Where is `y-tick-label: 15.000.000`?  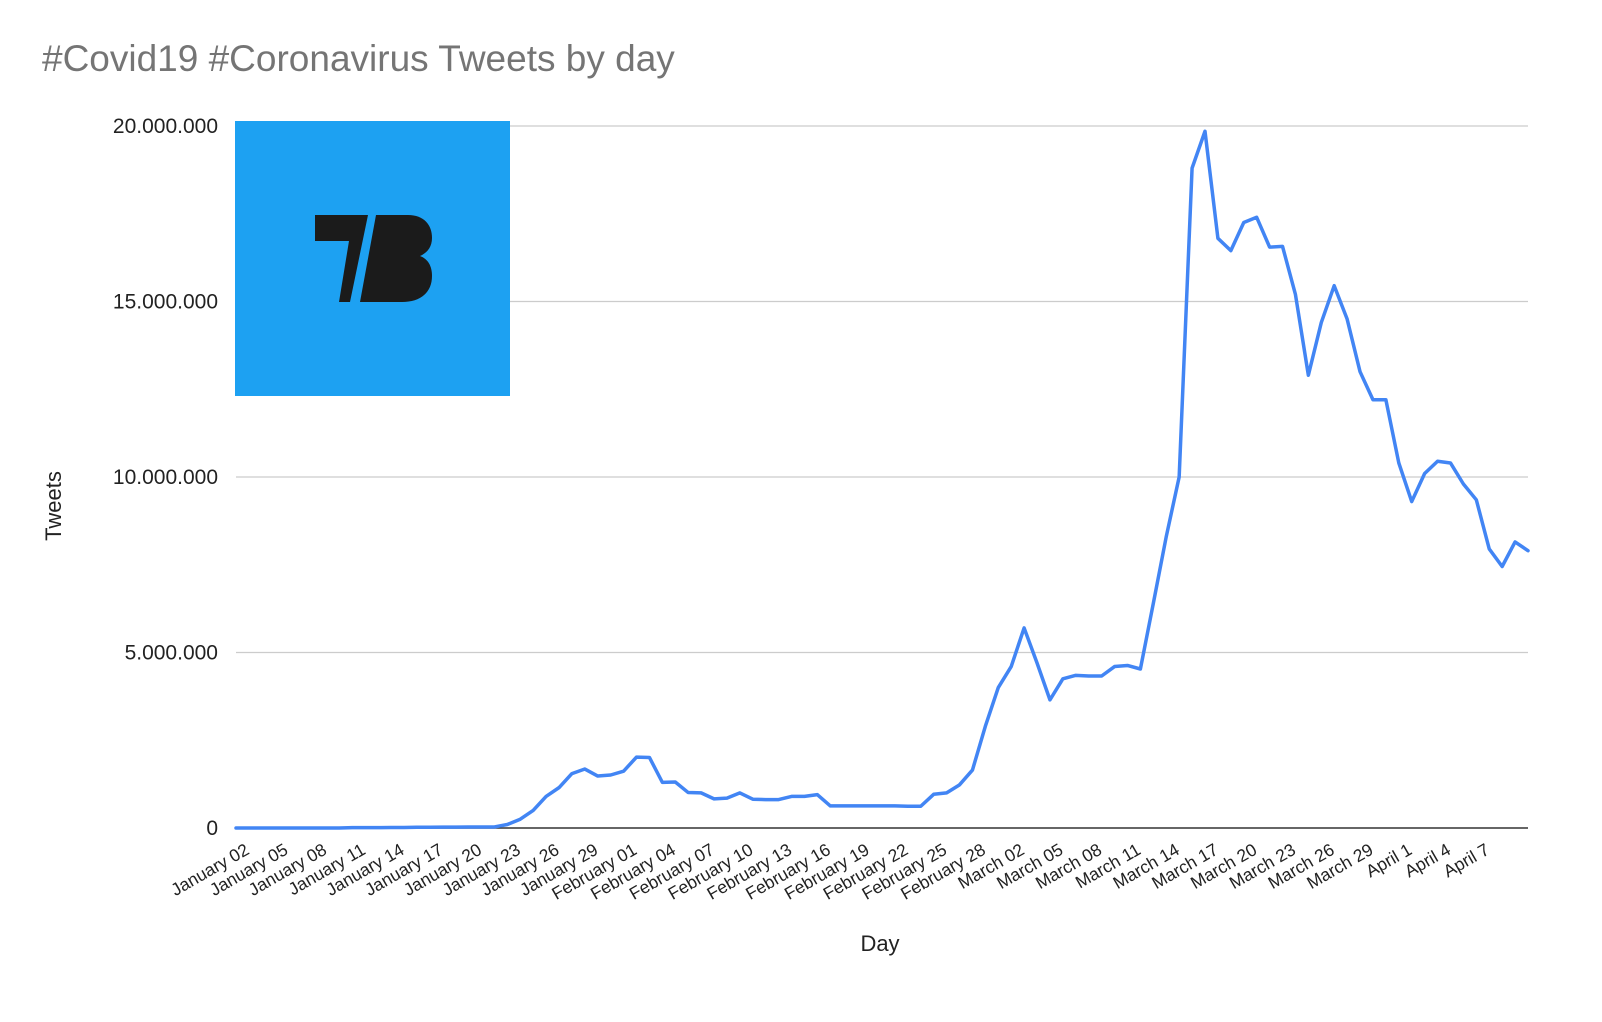
y-tick-label: 15.000.000 is located at coordinates (165, 302).